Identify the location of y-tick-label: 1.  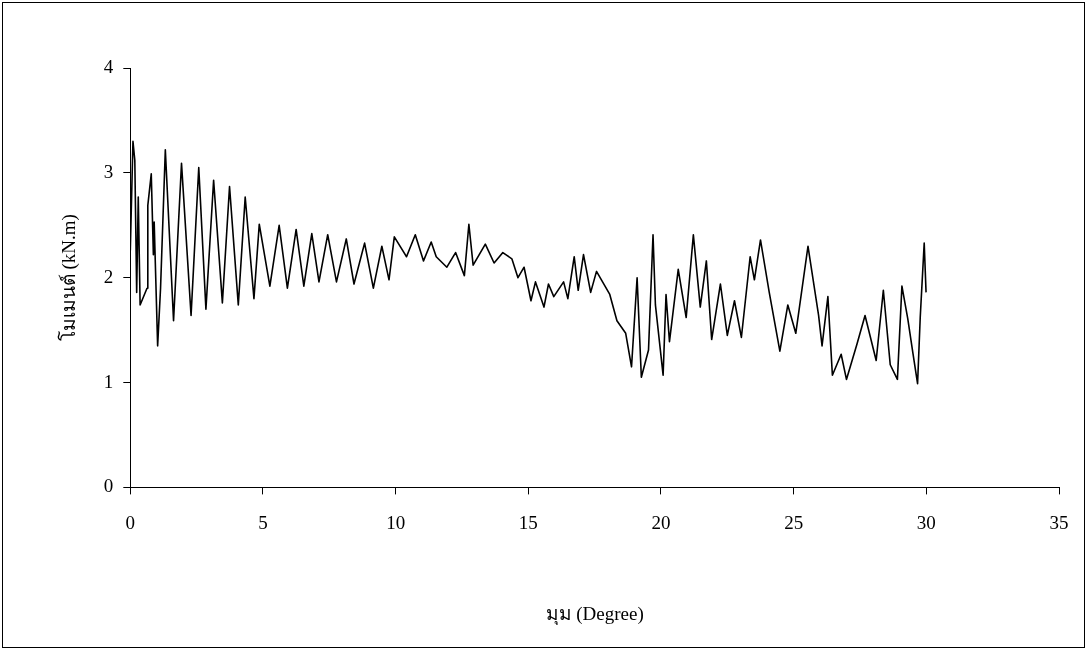
(108, 381).